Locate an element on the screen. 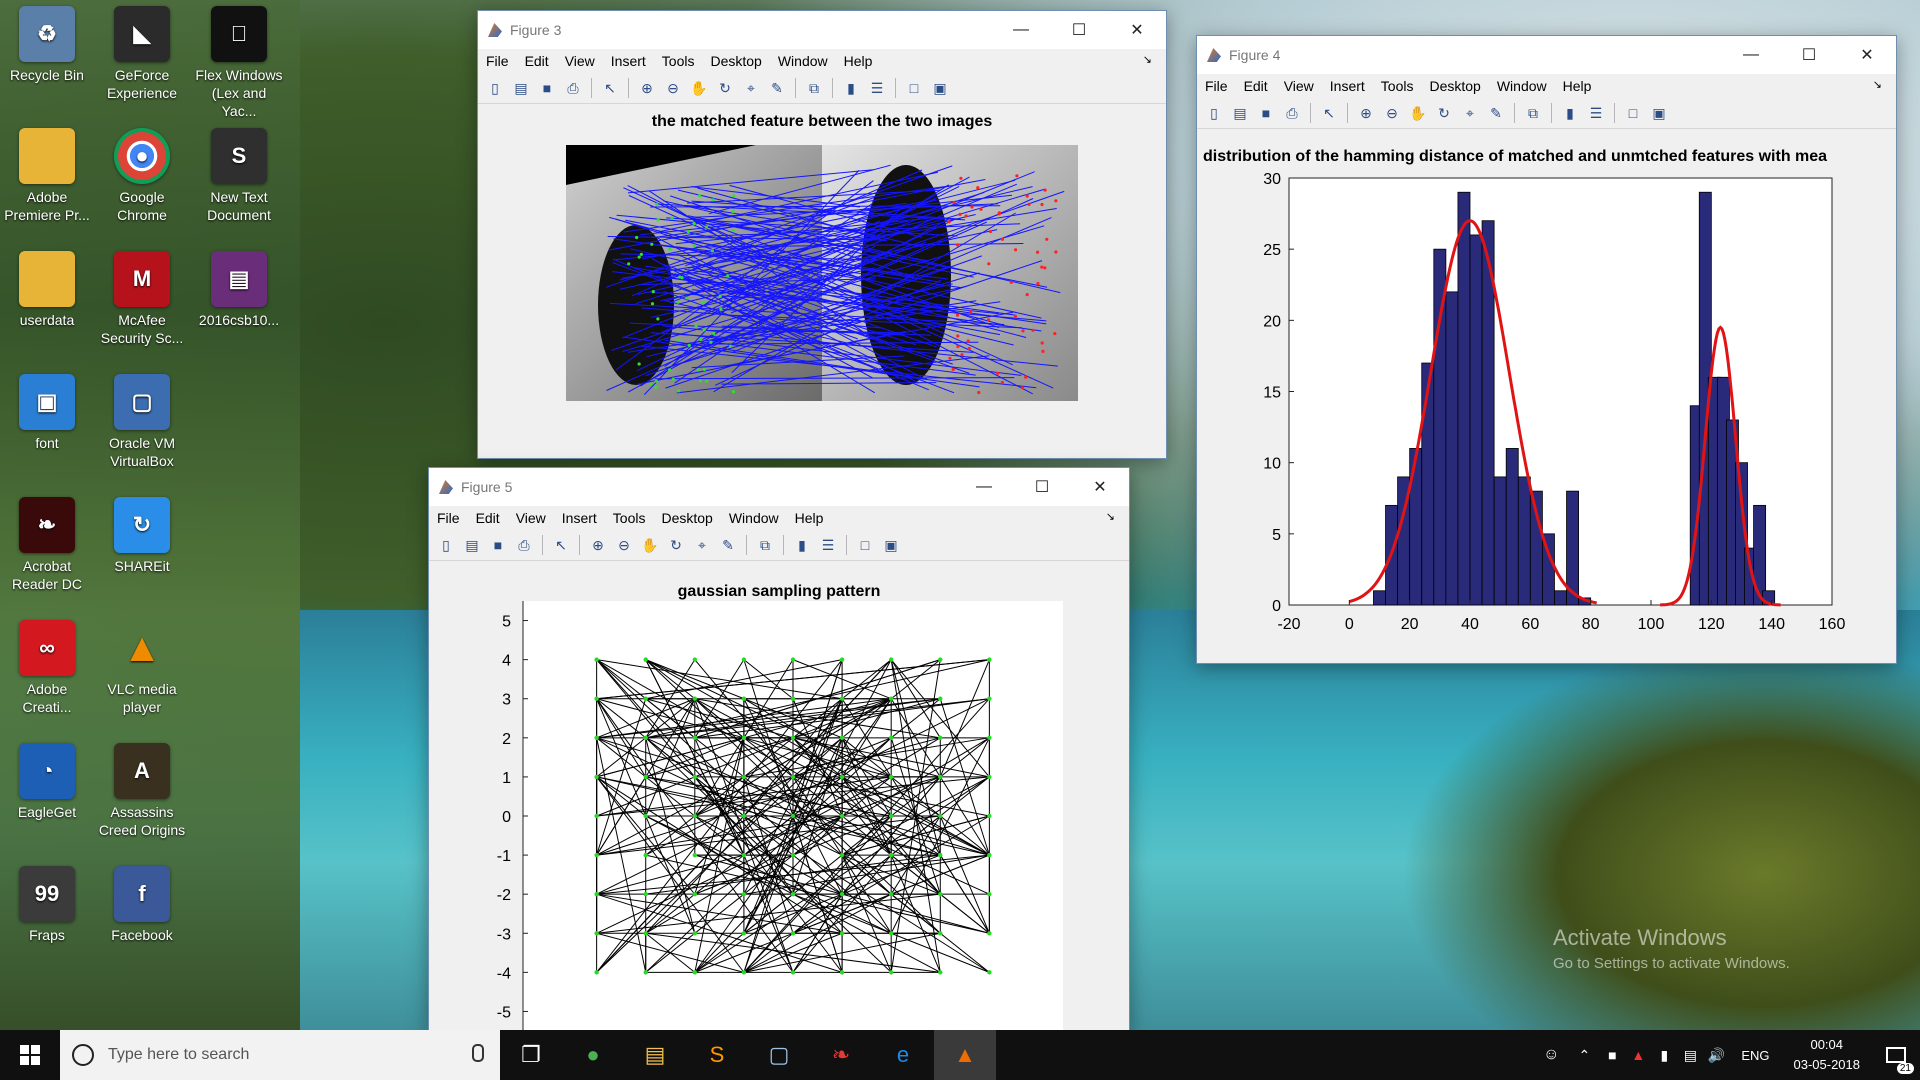 The width and height of the screenshot is (1920, 1080). nvidia-tray-icon: ■ is located at coordinates (1612, 1055).